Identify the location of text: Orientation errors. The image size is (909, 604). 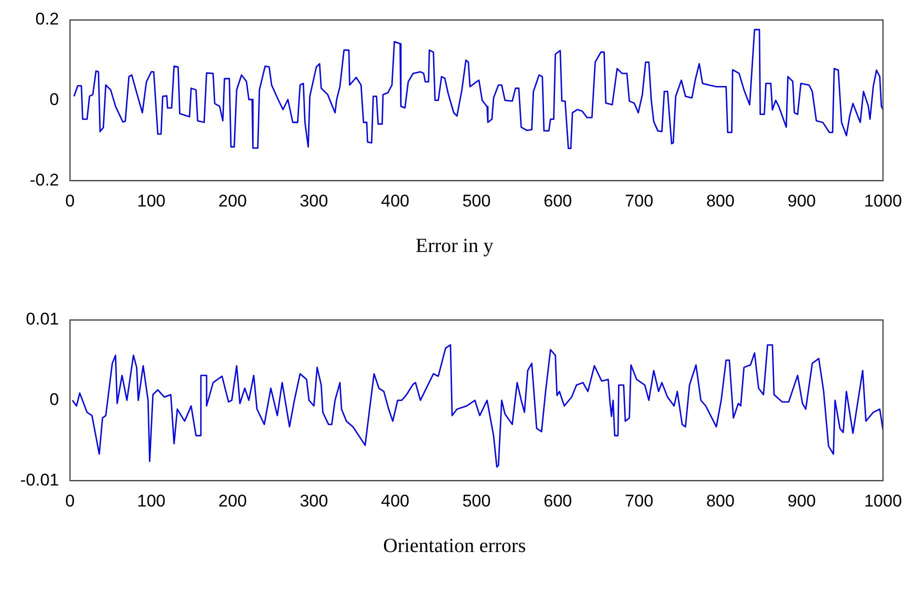
(454, 546).